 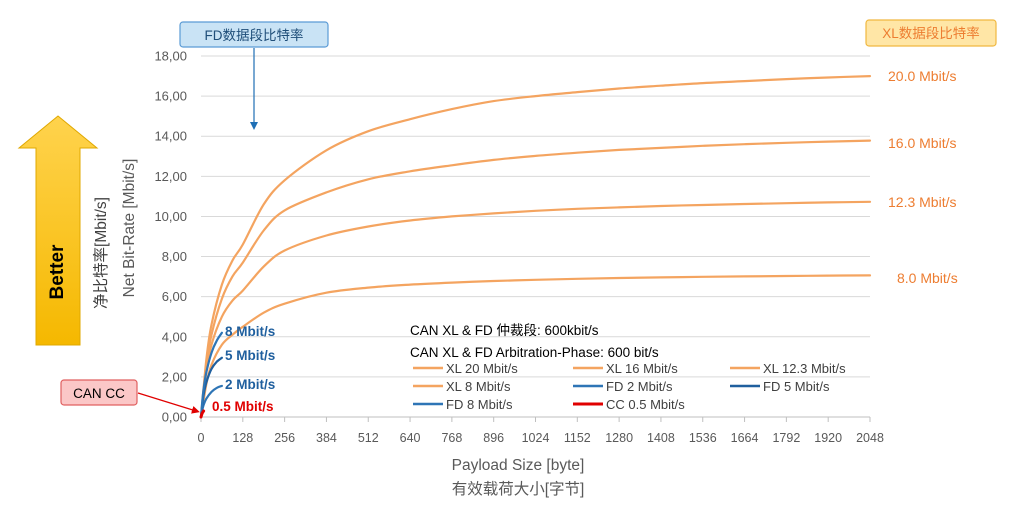 I want to click on svg-text: XL 16 Mbit/s, so click(x=642, y=368).